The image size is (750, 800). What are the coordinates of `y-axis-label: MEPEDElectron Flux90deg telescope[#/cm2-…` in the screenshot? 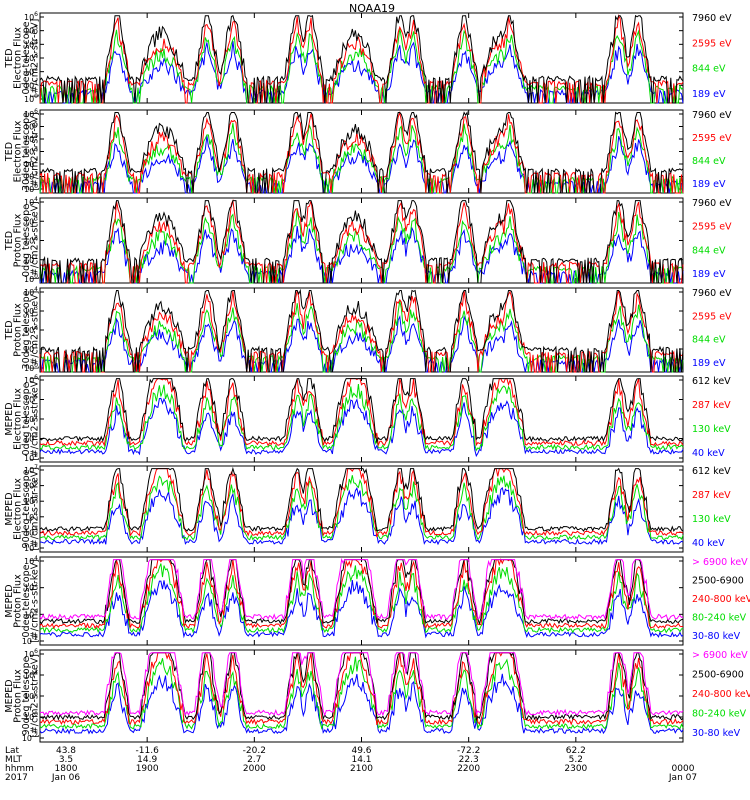 It's located at (22, 509).